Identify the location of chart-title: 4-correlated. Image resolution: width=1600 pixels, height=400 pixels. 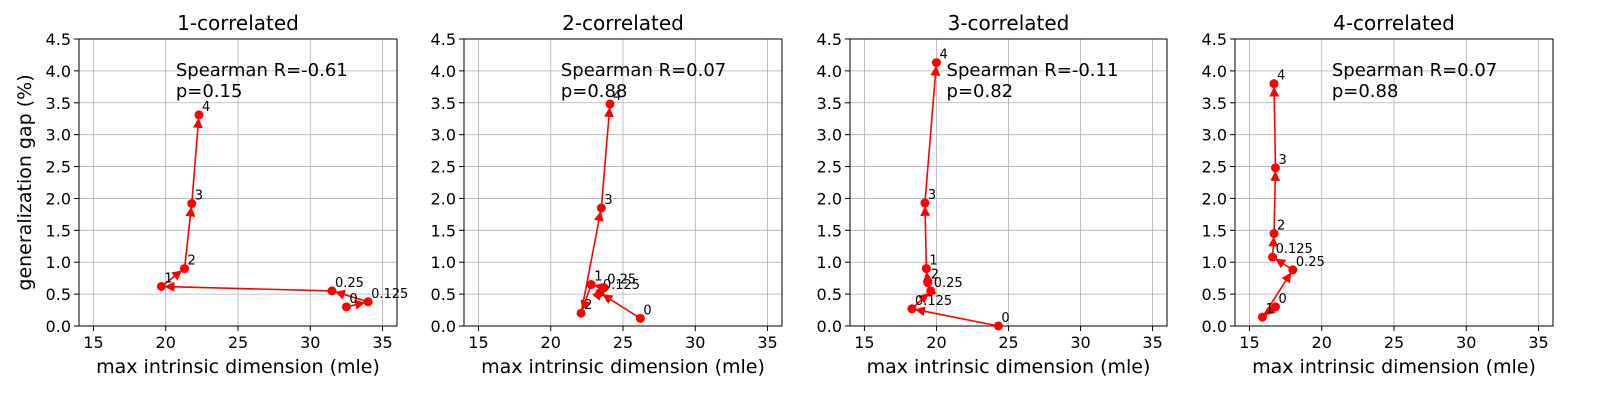
(1394, 23).